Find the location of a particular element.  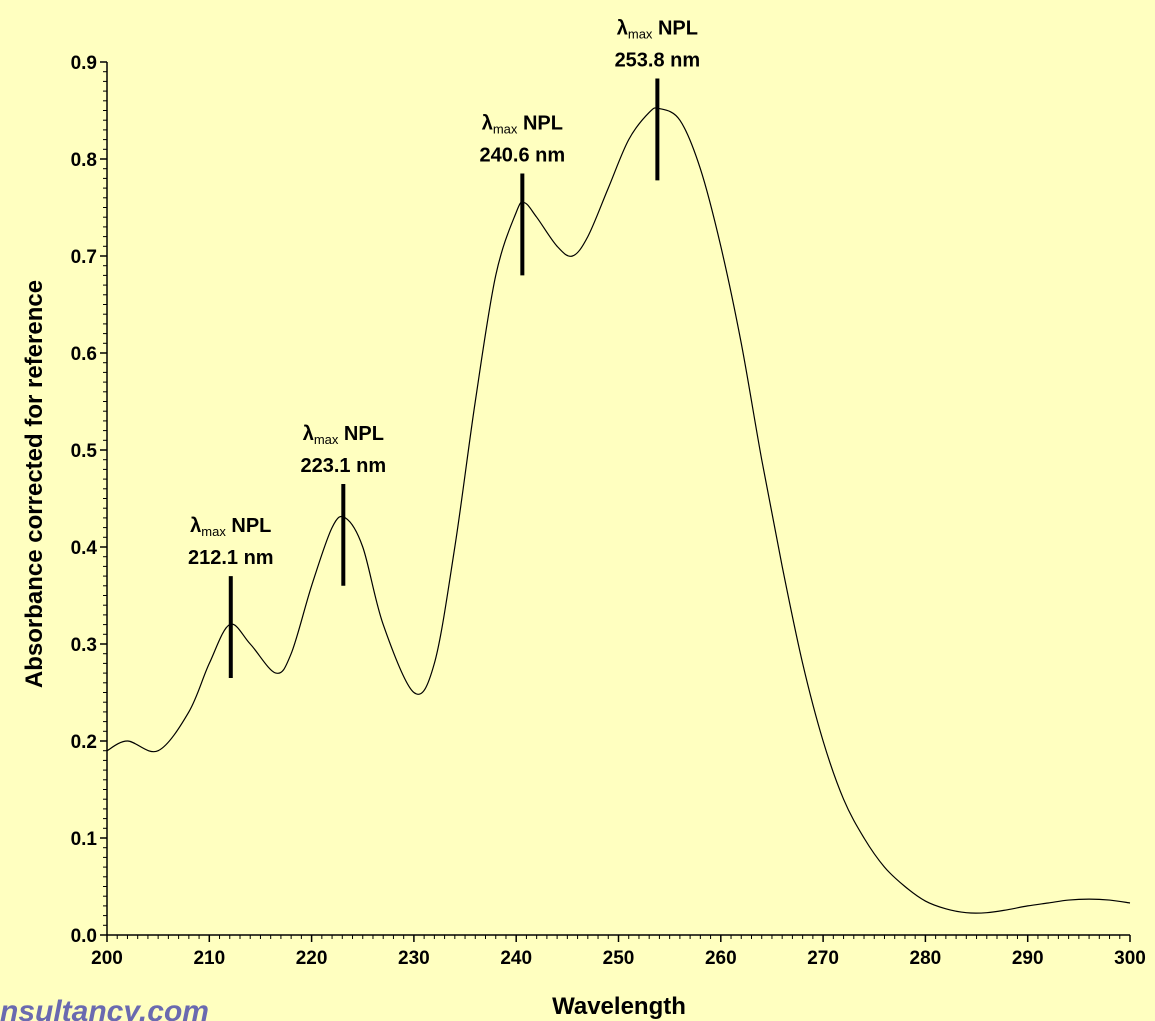

y-axis-title: Absorbance corrected for reference is located at coordinates (34, 484).